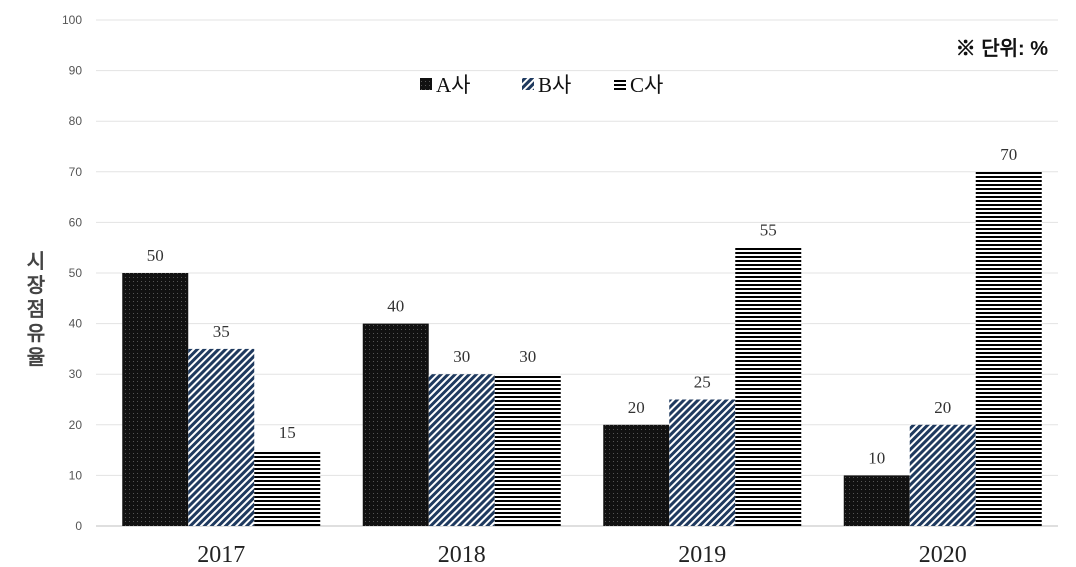 The image size is (1076, 567). Describe the element at coordinates (395, 306) in the screenshot. I see `data-label: 40` at that location.